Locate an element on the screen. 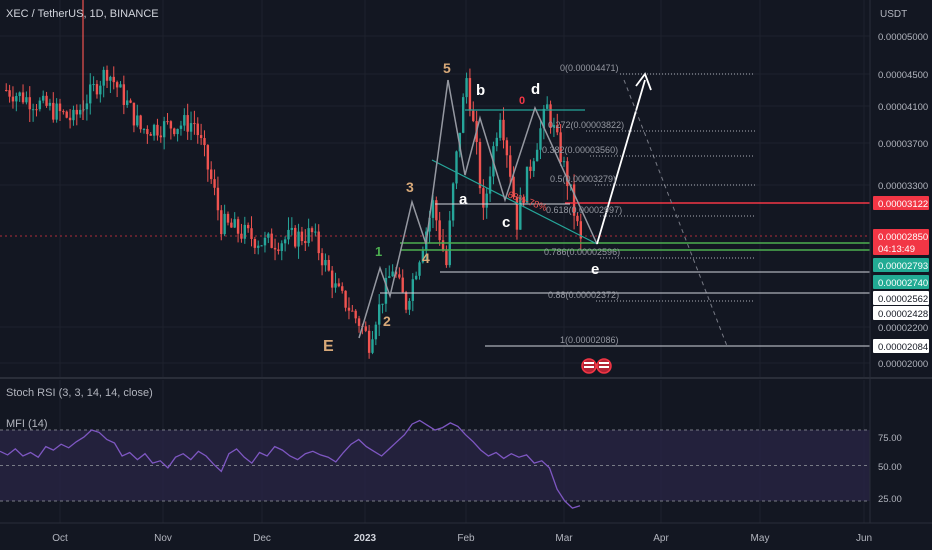  time-axis: Oct Nov Dec 2023 Feb Mar Apr May Jun is located at coordinates (462, 538).